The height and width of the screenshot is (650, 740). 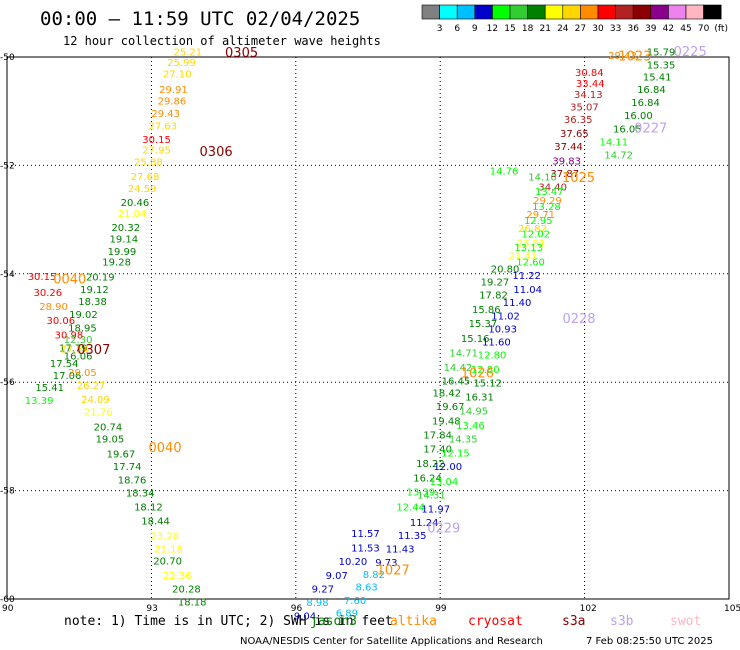 What do you see at coordinates (142, 189) in the screenshot?
I see `wave-height-label: 24.59` at bounding box center [142, 189].